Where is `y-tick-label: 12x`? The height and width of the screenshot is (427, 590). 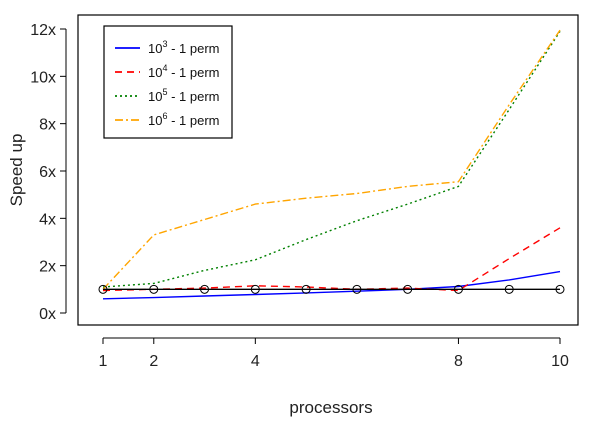
y-tick-label: 12x is located at coordinates (43, 30).